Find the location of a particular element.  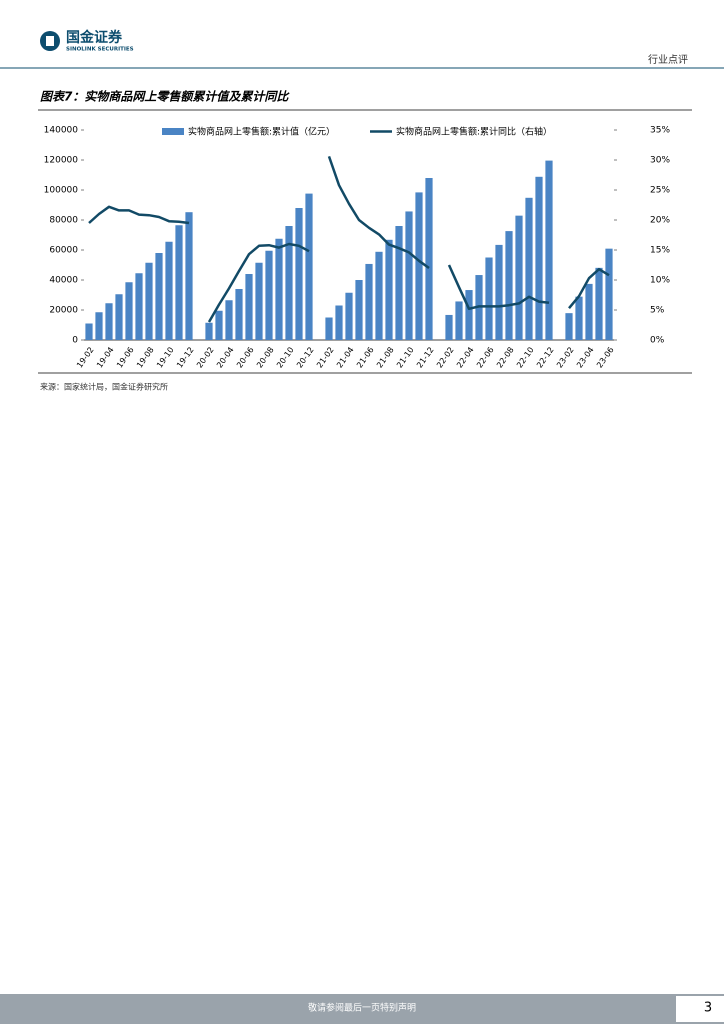

x-tick-label: 22-04 is located at coordinates (465, 357).